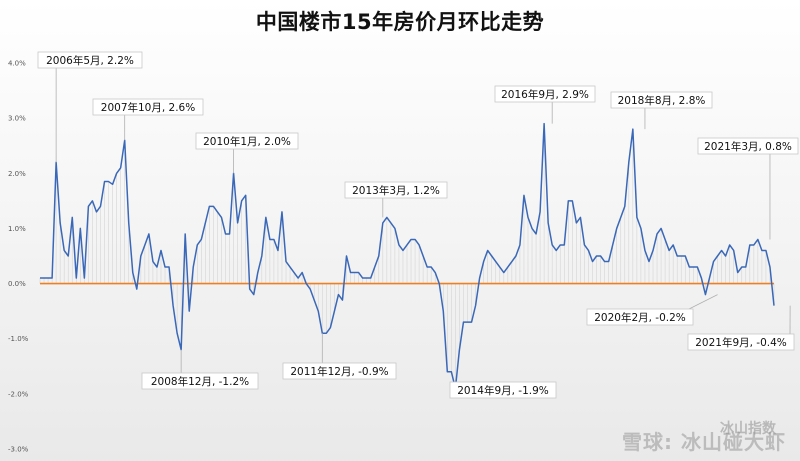 The width and height of the screenshot is (800, 461). I want to click on callout-label: 2013年3月, 1.2%, so click(396, 190).